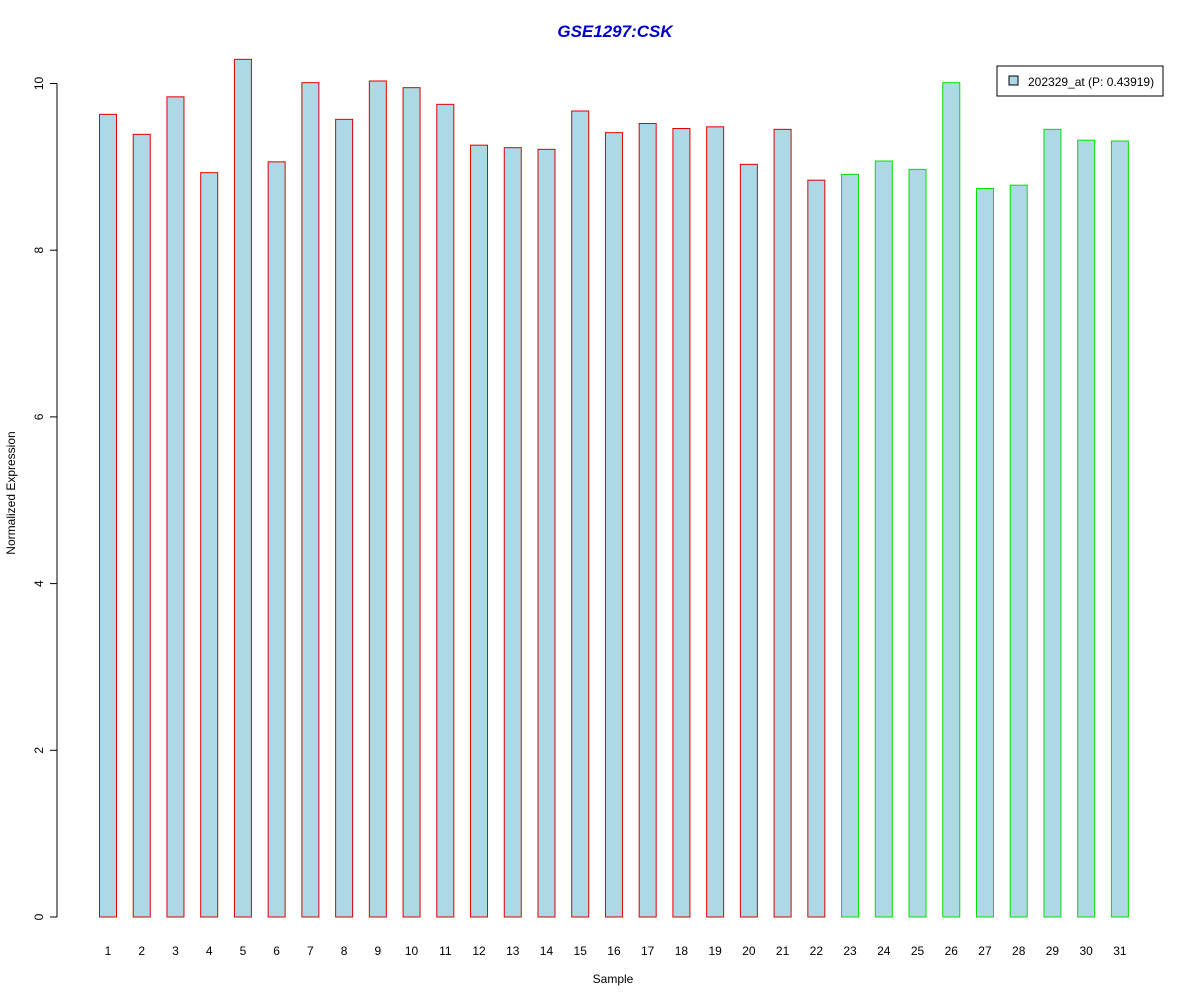  I want to click on x-tick-label: 18, so click(682, 951).